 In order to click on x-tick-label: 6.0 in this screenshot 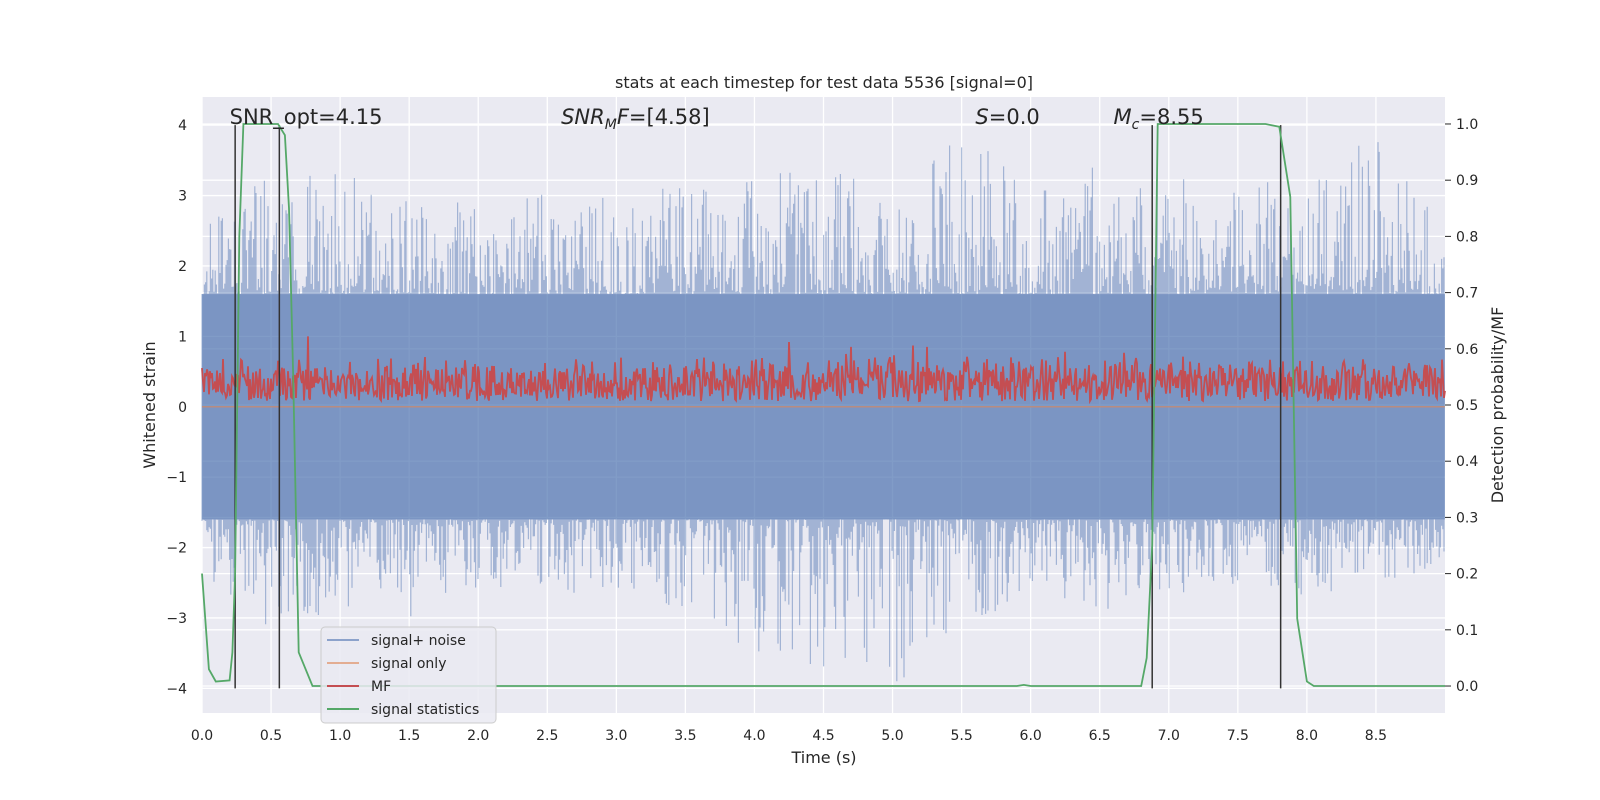, I will do `click(1031, 736)`.